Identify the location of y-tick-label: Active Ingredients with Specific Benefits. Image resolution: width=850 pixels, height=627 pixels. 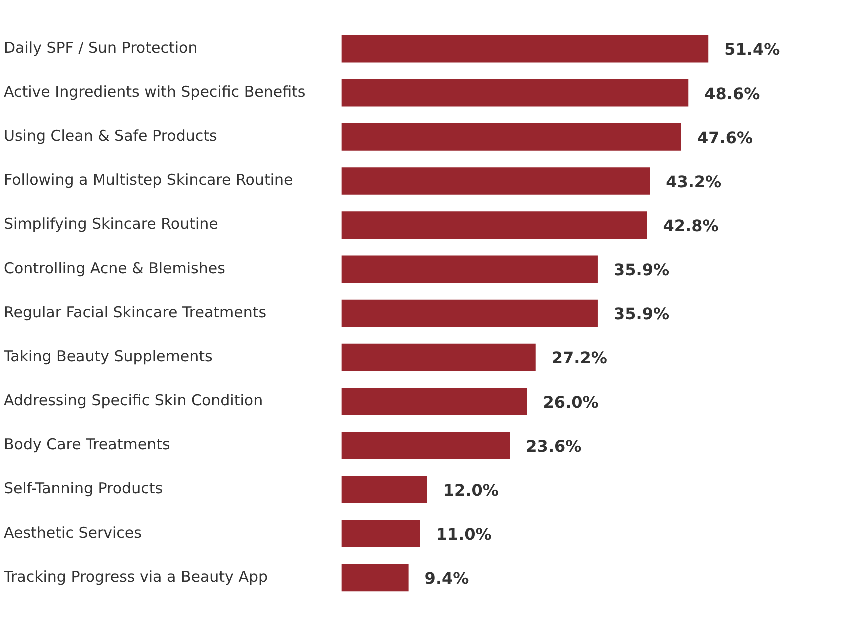
(155, 92).